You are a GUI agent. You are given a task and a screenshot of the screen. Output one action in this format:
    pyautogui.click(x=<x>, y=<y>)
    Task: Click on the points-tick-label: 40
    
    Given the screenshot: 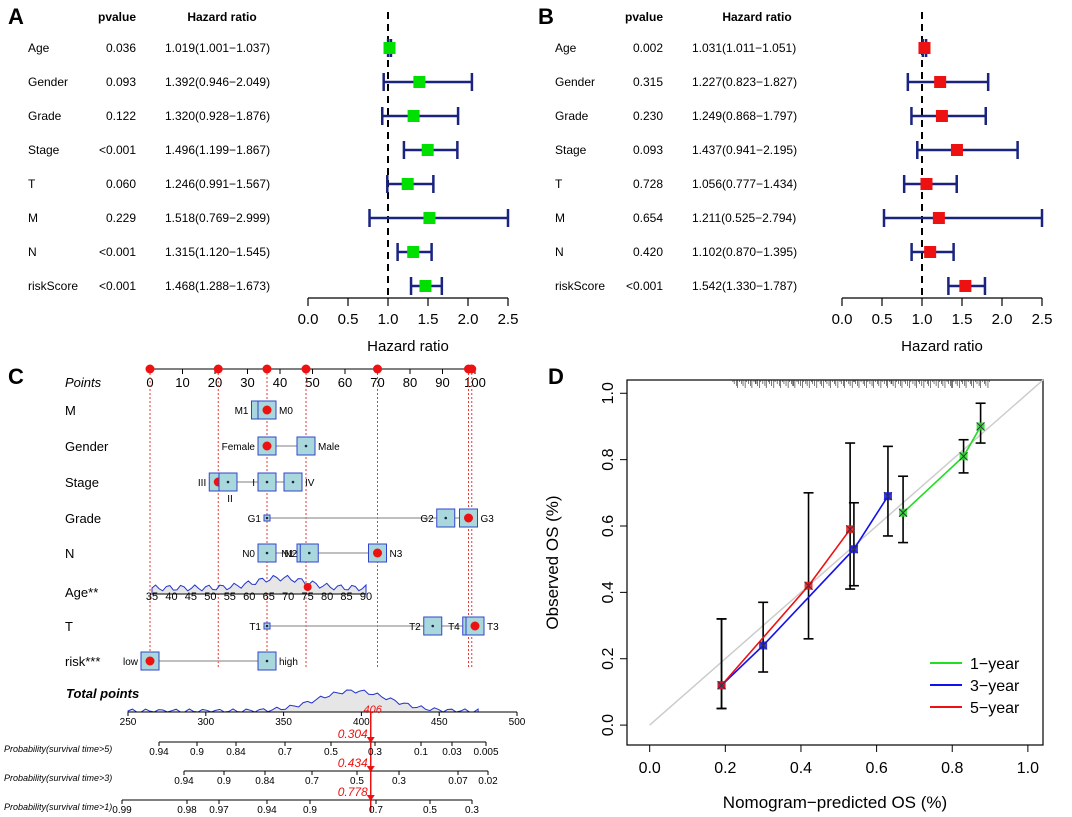 What is the action you would take?
    pyautogui.click(x=280, y=382)
    